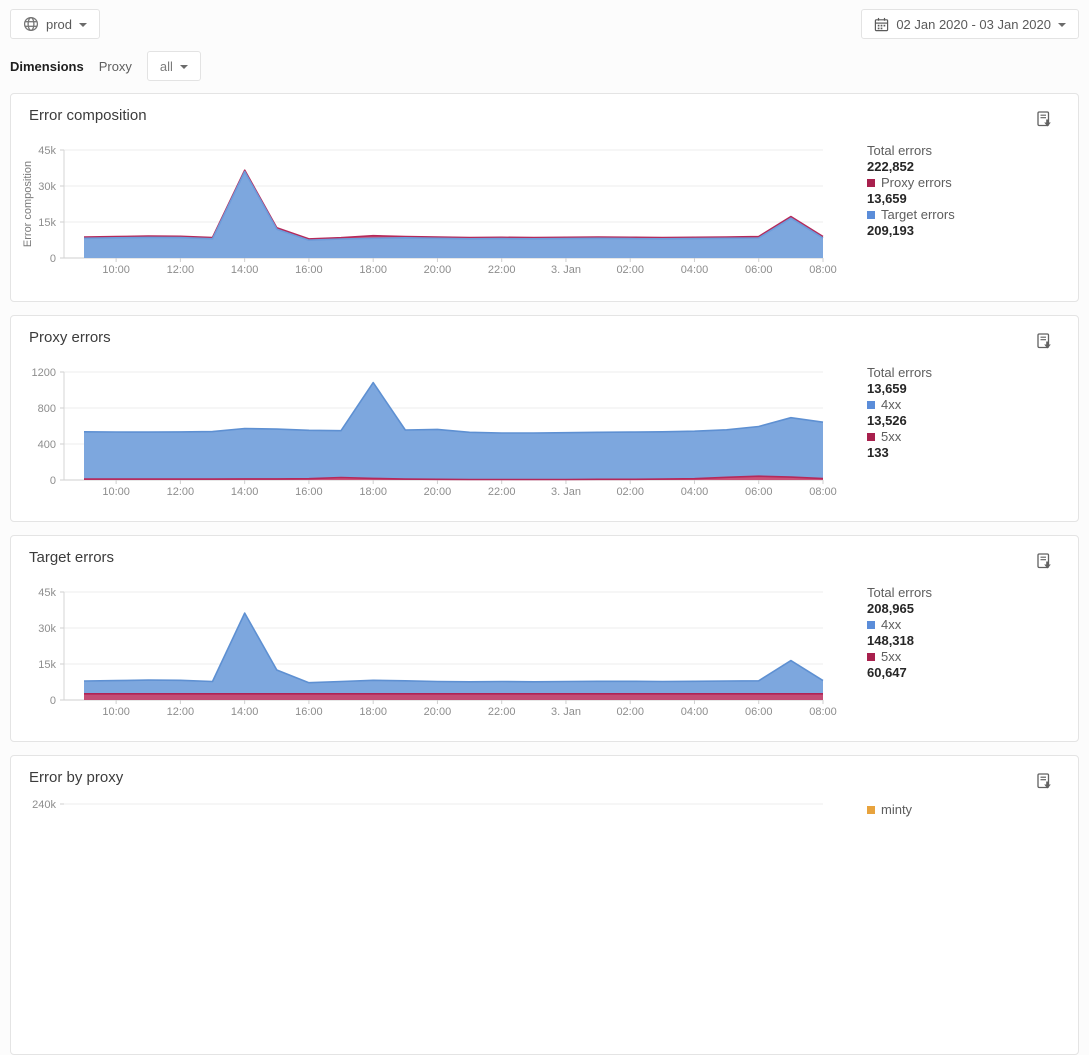  I want to click on svg-text: 1200, so click(44, 373).